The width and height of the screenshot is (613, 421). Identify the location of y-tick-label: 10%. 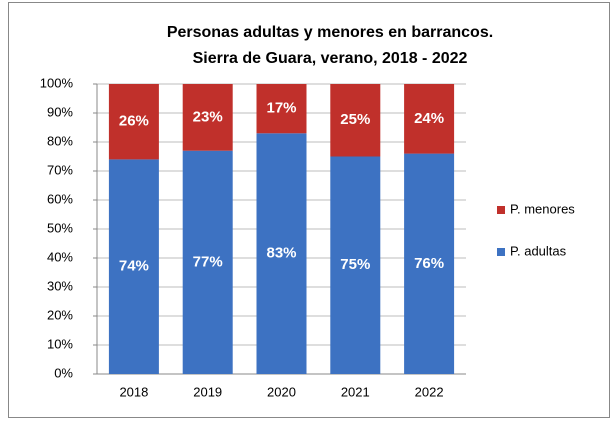
(60, 343).